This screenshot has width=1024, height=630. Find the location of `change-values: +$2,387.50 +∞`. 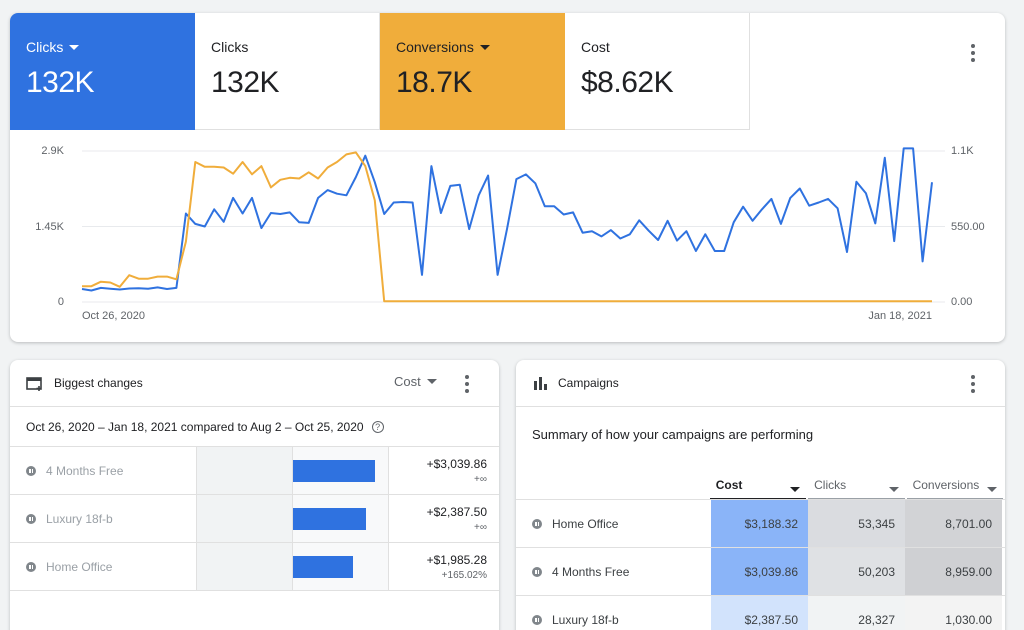

change-values: +$2,387.50 +∞ is located at coordinates (444, 518).